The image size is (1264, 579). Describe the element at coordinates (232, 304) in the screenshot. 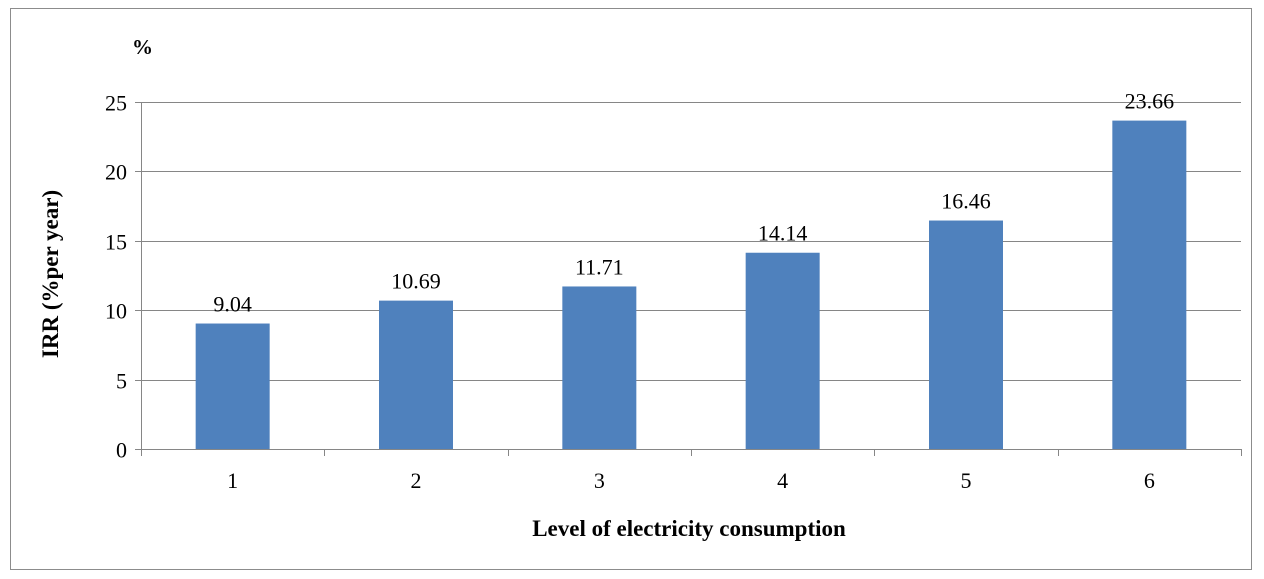

I see `data-label-1: 9.04` at that location.